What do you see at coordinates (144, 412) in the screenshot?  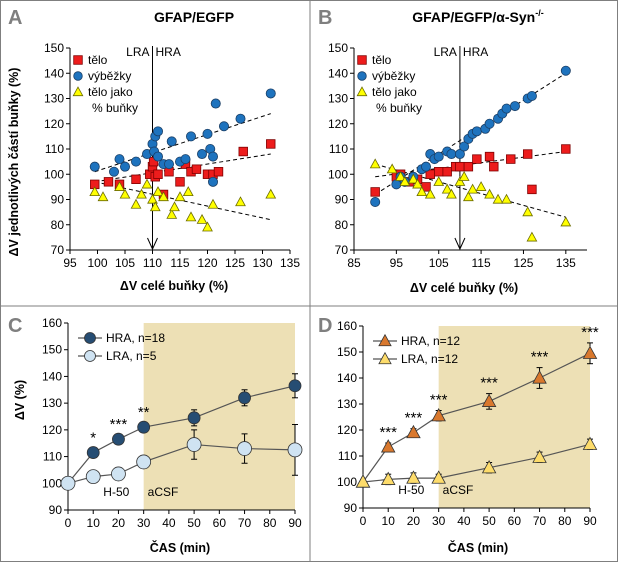 I see `panel-c-significance-mark: **` at bounding box center [144, 412].